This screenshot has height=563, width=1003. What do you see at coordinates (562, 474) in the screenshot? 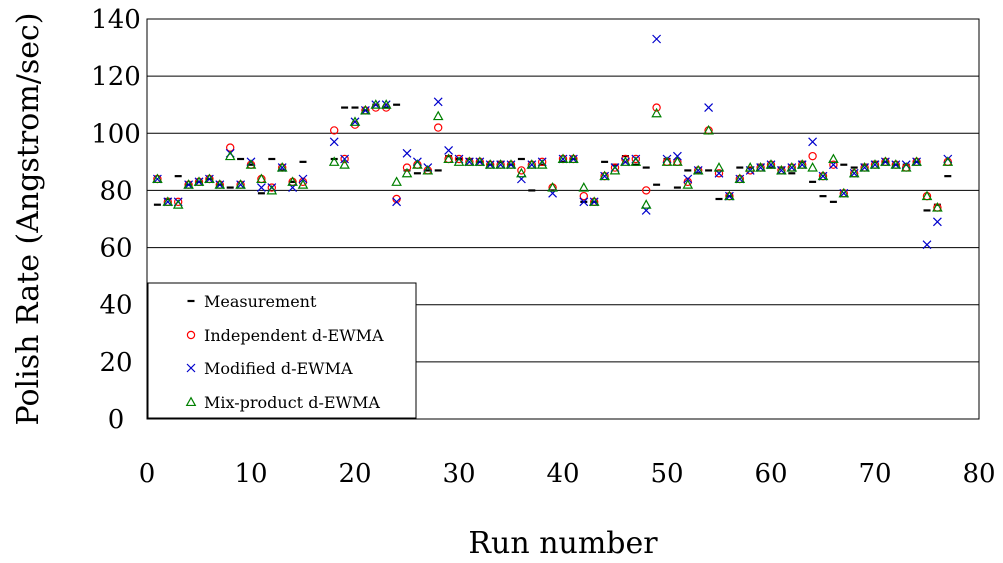
I see `x-tick-label: 40` at bounding box center [562, 474].